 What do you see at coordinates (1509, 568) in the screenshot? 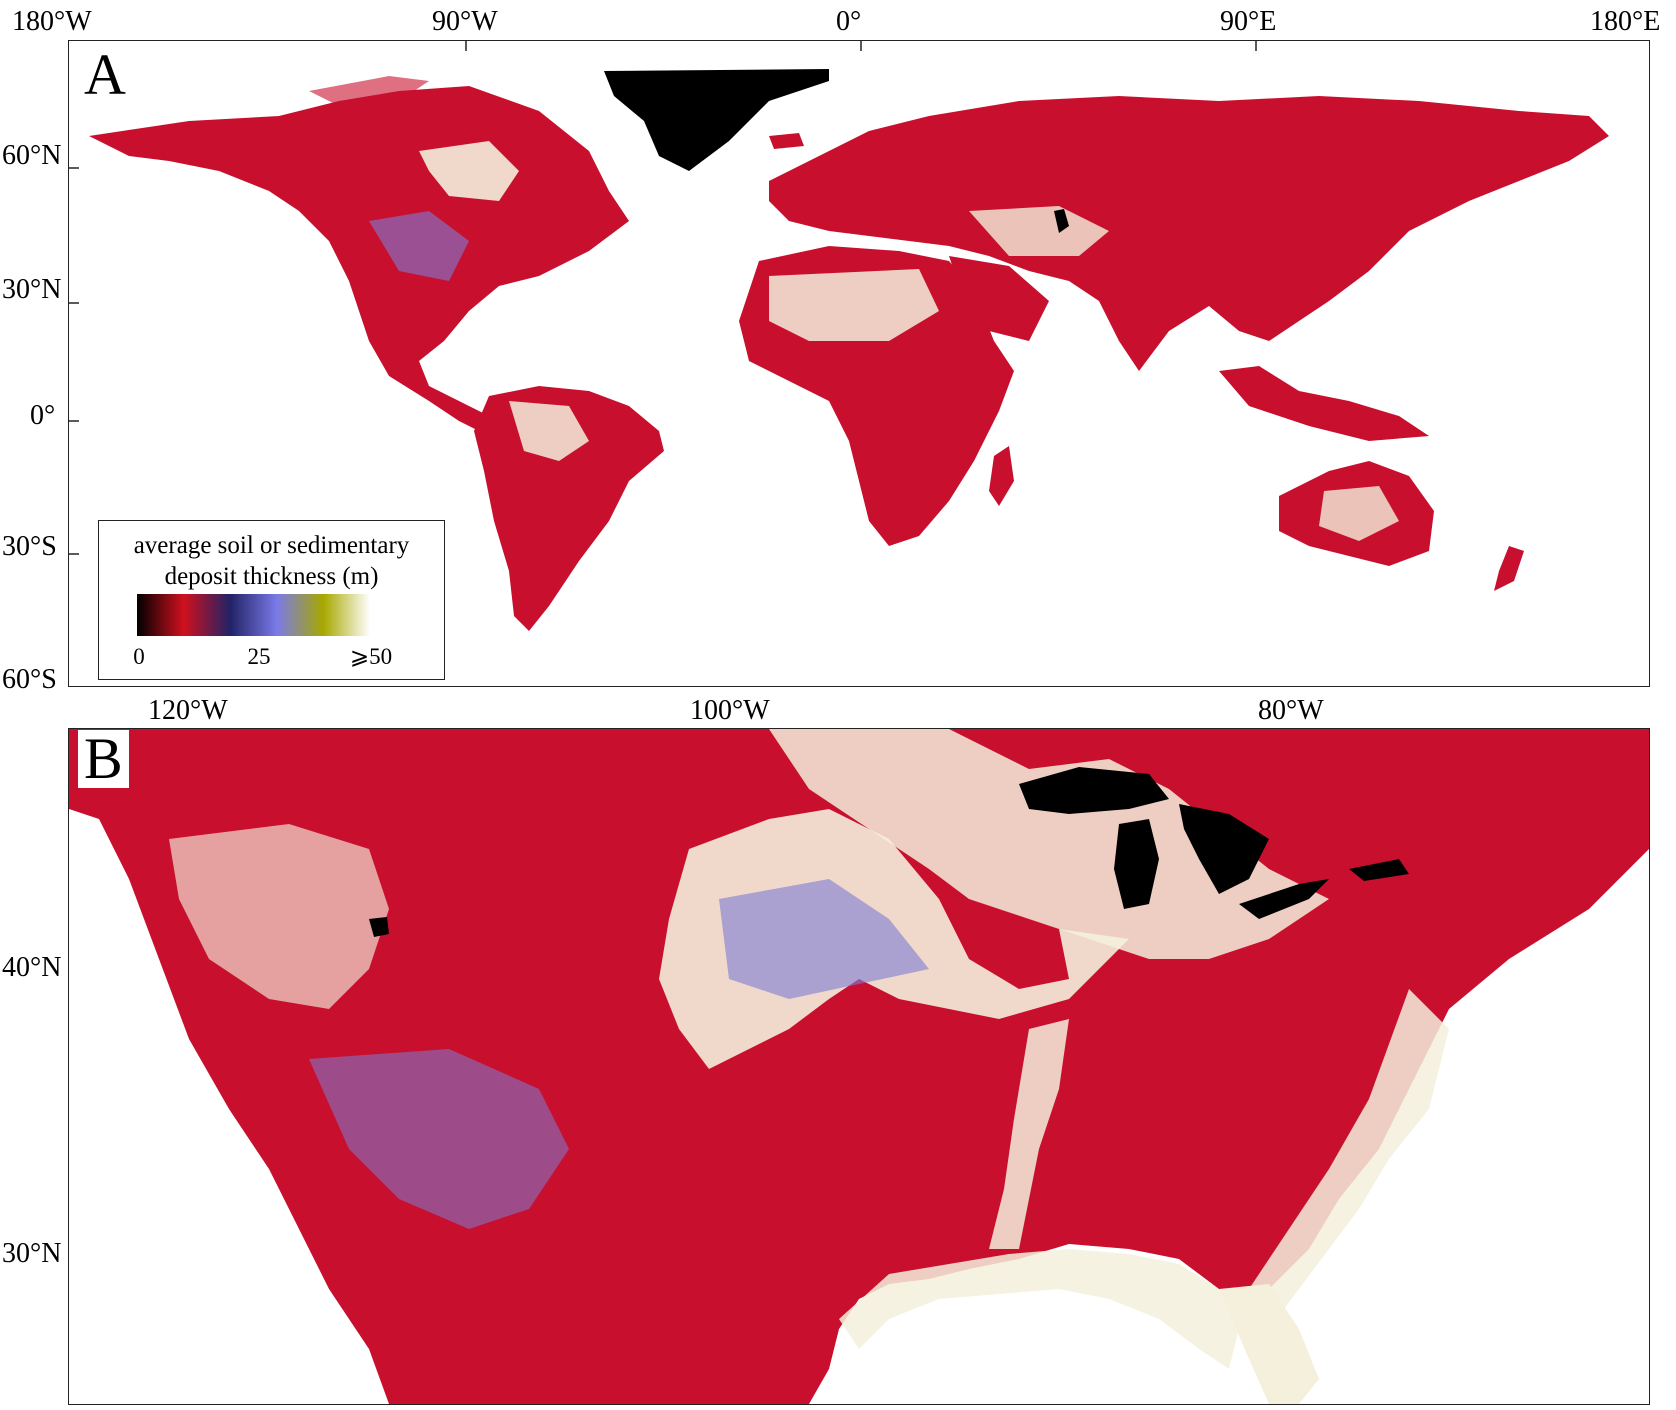
I see `new-zealand-shape` at bounding box center [1509, 568].